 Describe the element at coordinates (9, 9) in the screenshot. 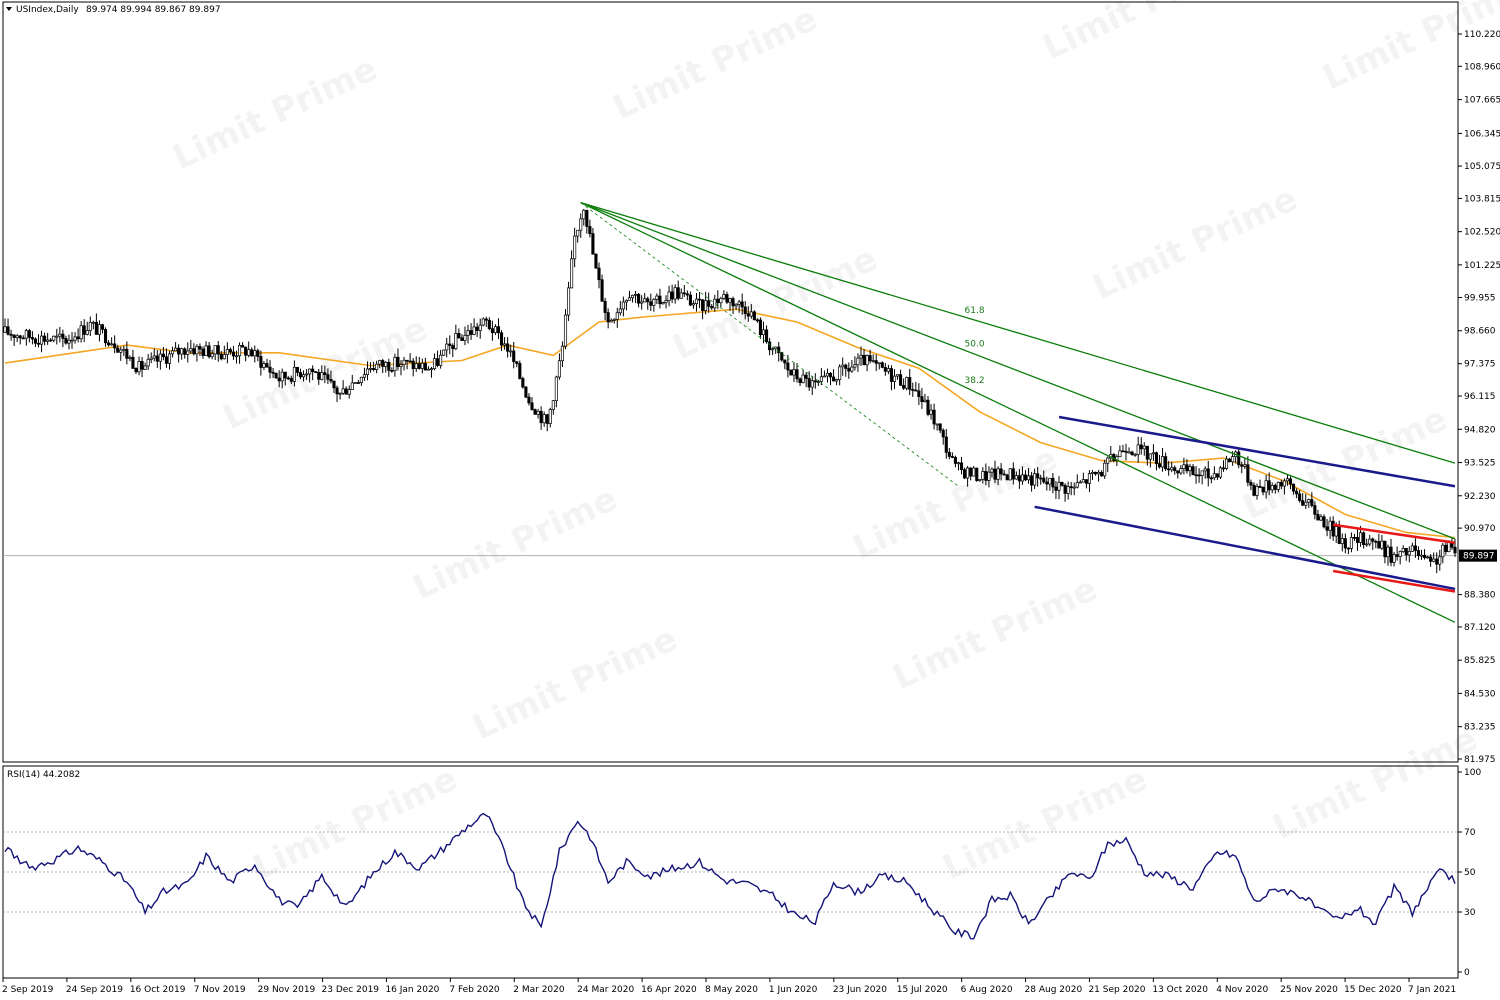

I see `dropdown-triangle-icon` at that location.